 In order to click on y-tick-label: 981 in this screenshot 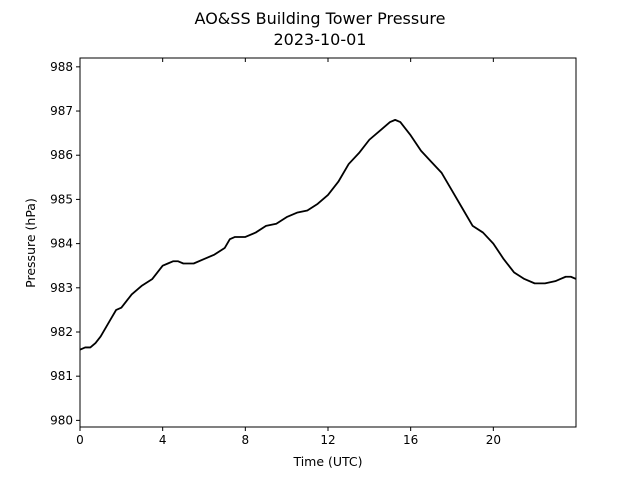, I will do `click(61, 376)`.